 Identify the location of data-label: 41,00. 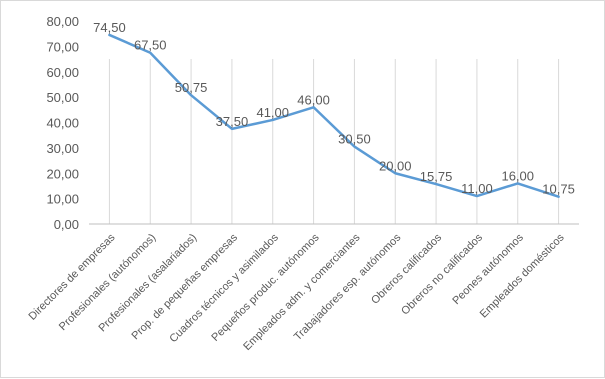
(272, 112).